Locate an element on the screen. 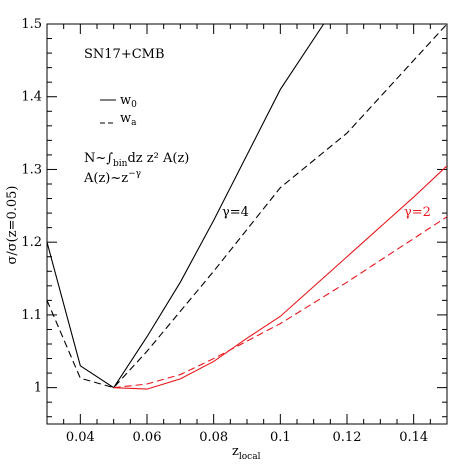  x-tick-label: 0.06 is located at coordinates (147, 437).